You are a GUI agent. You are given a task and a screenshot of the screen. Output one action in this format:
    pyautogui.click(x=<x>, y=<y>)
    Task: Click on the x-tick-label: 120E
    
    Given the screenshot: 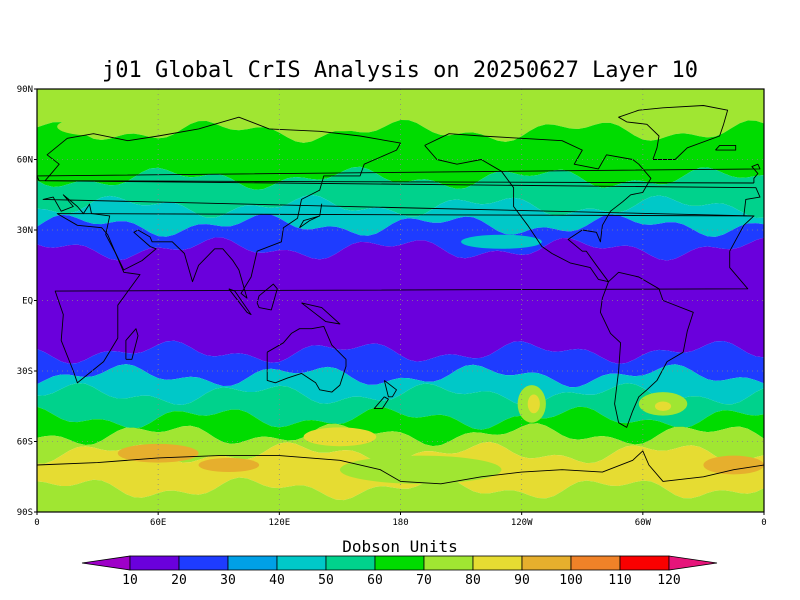 What is the action you would take?
    pyautogui.click(x=279, y=523)
    